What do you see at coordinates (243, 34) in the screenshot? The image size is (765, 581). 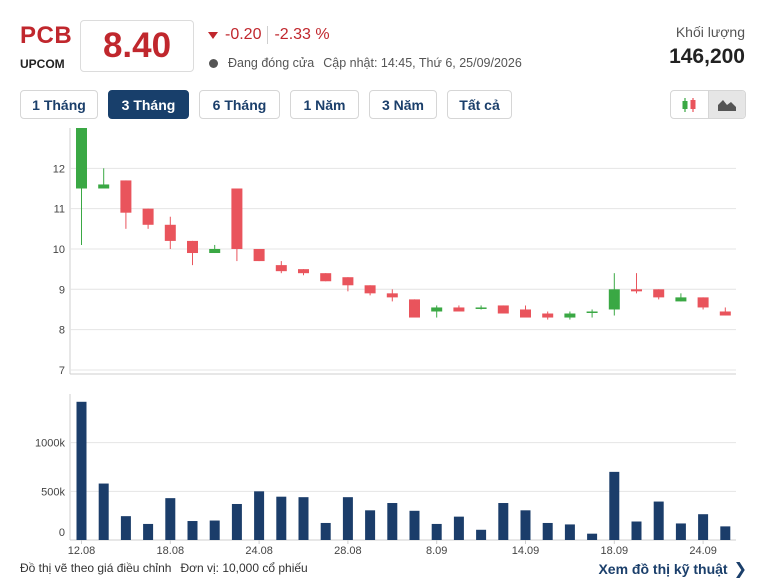 I see `price-change: -0.20` at bounding box center [243, 34].